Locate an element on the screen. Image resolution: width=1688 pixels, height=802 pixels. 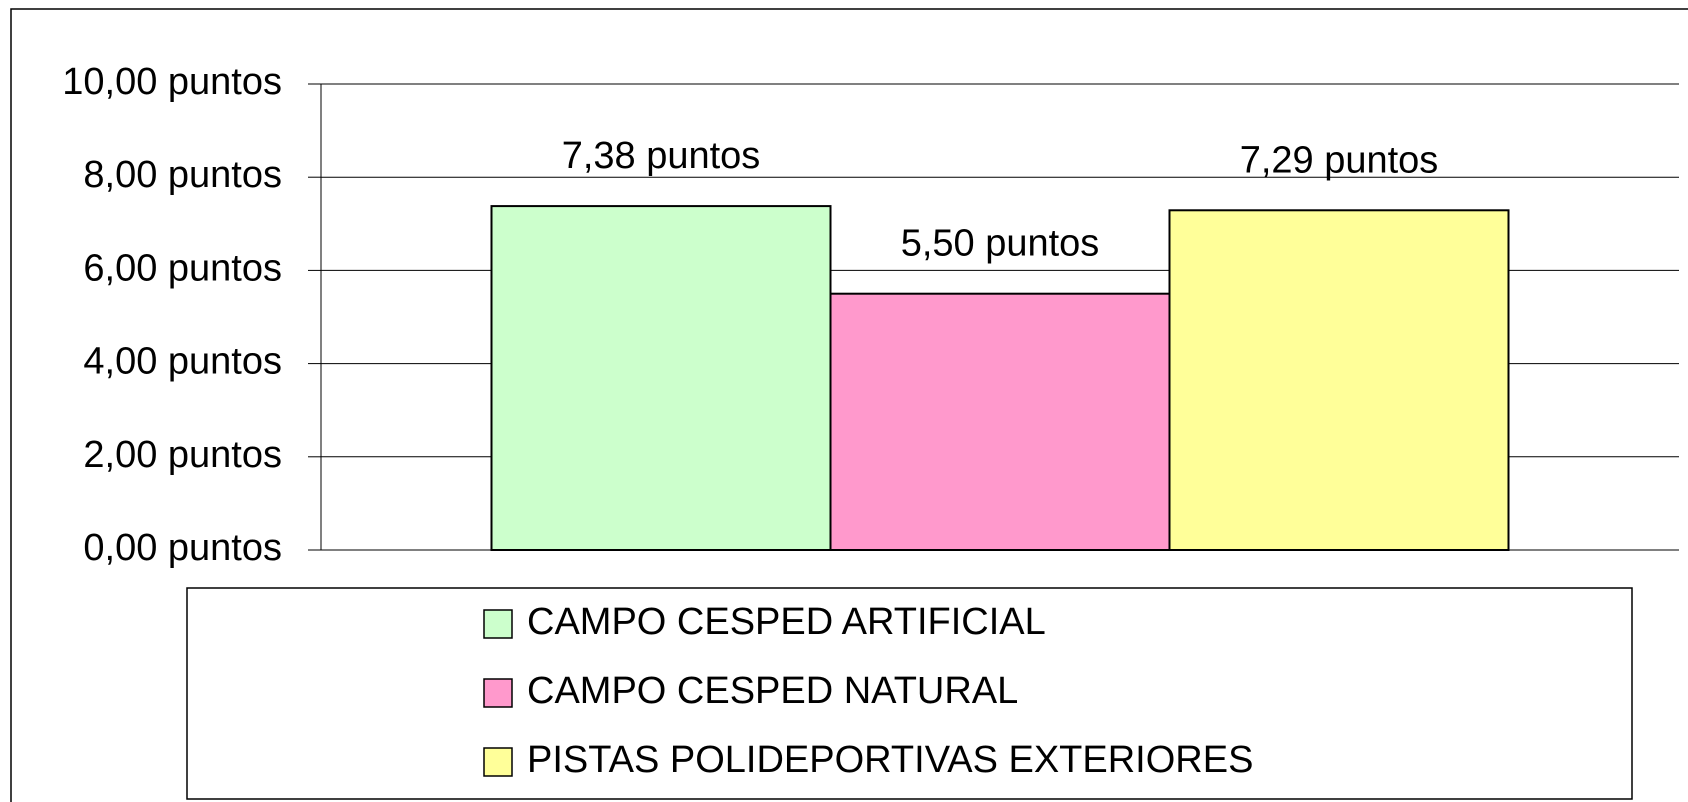
data-label: 7,38 puntos is located at coordinates (661, 156).